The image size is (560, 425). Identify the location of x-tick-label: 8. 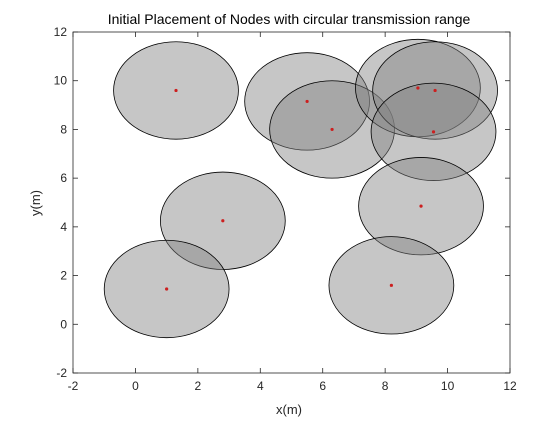
(385, 386).